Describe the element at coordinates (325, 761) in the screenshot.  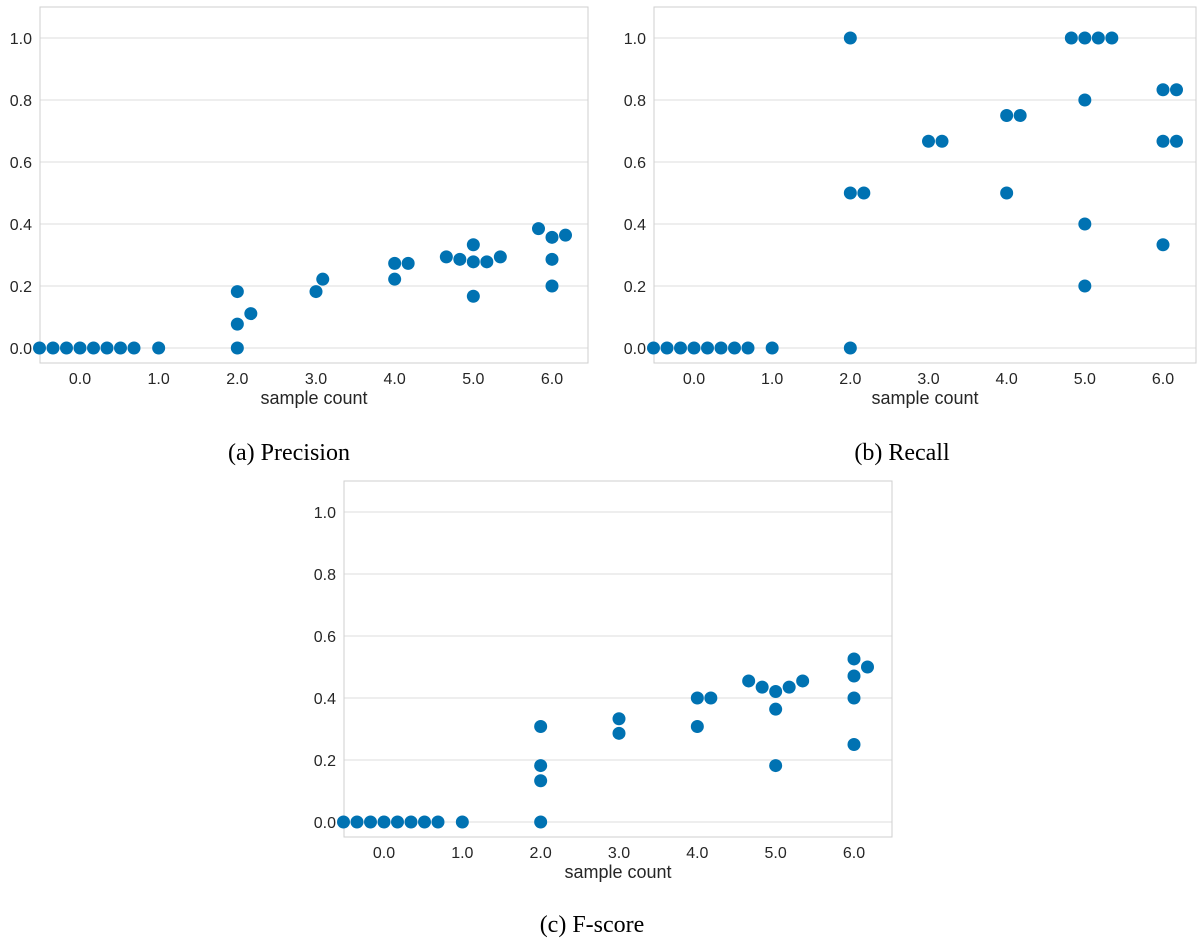
I see `y-tick-label: 0.2` at that location.